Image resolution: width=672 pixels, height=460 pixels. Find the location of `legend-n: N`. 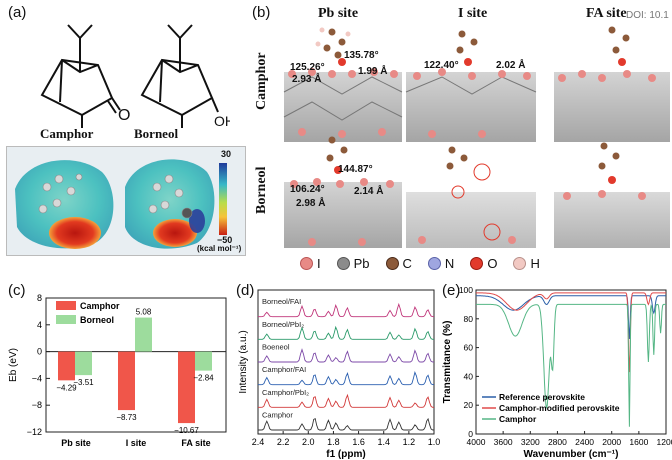

legend-n: N is located at coordinates (440, 263).